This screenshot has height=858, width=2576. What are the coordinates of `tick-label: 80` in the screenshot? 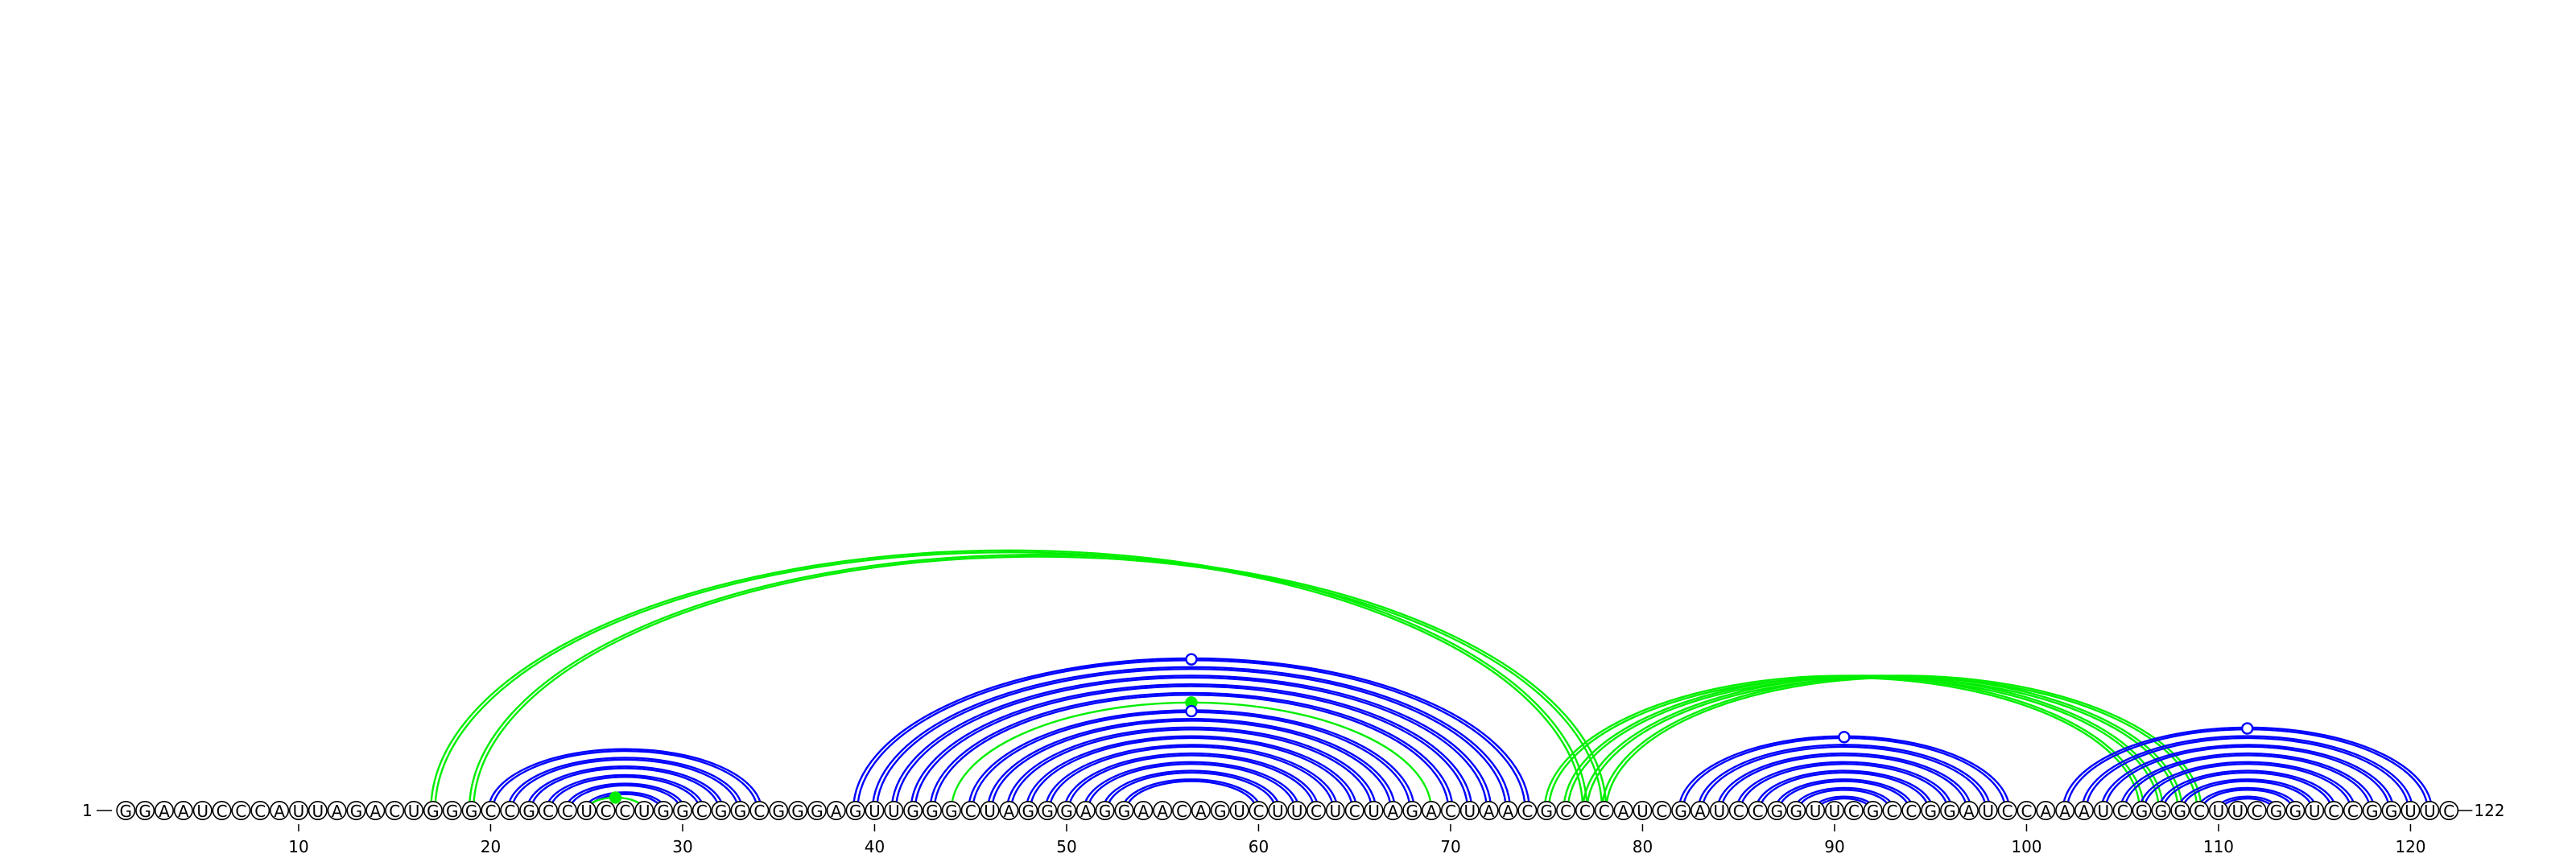 It's located at (1643, 847).